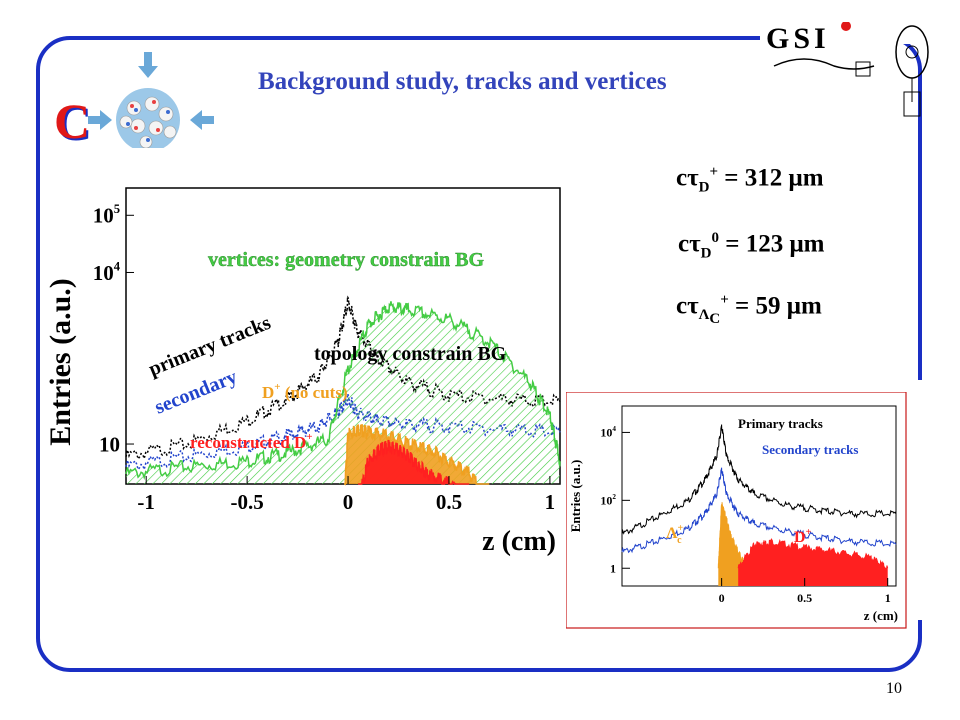  I want to click on x-tick-label: -1, so click(146, 502).